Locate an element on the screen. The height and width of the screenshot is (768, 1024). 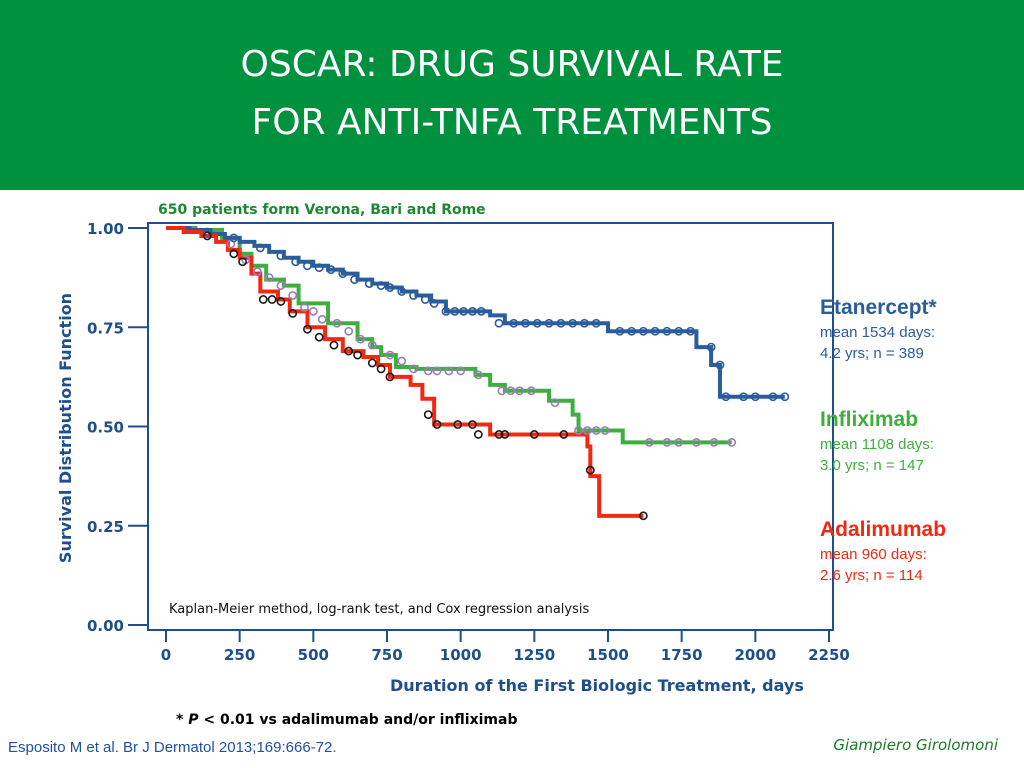
chart-subtitle: 650 patients form Verona, Bari and Rome is located at coordinates (322, 210).